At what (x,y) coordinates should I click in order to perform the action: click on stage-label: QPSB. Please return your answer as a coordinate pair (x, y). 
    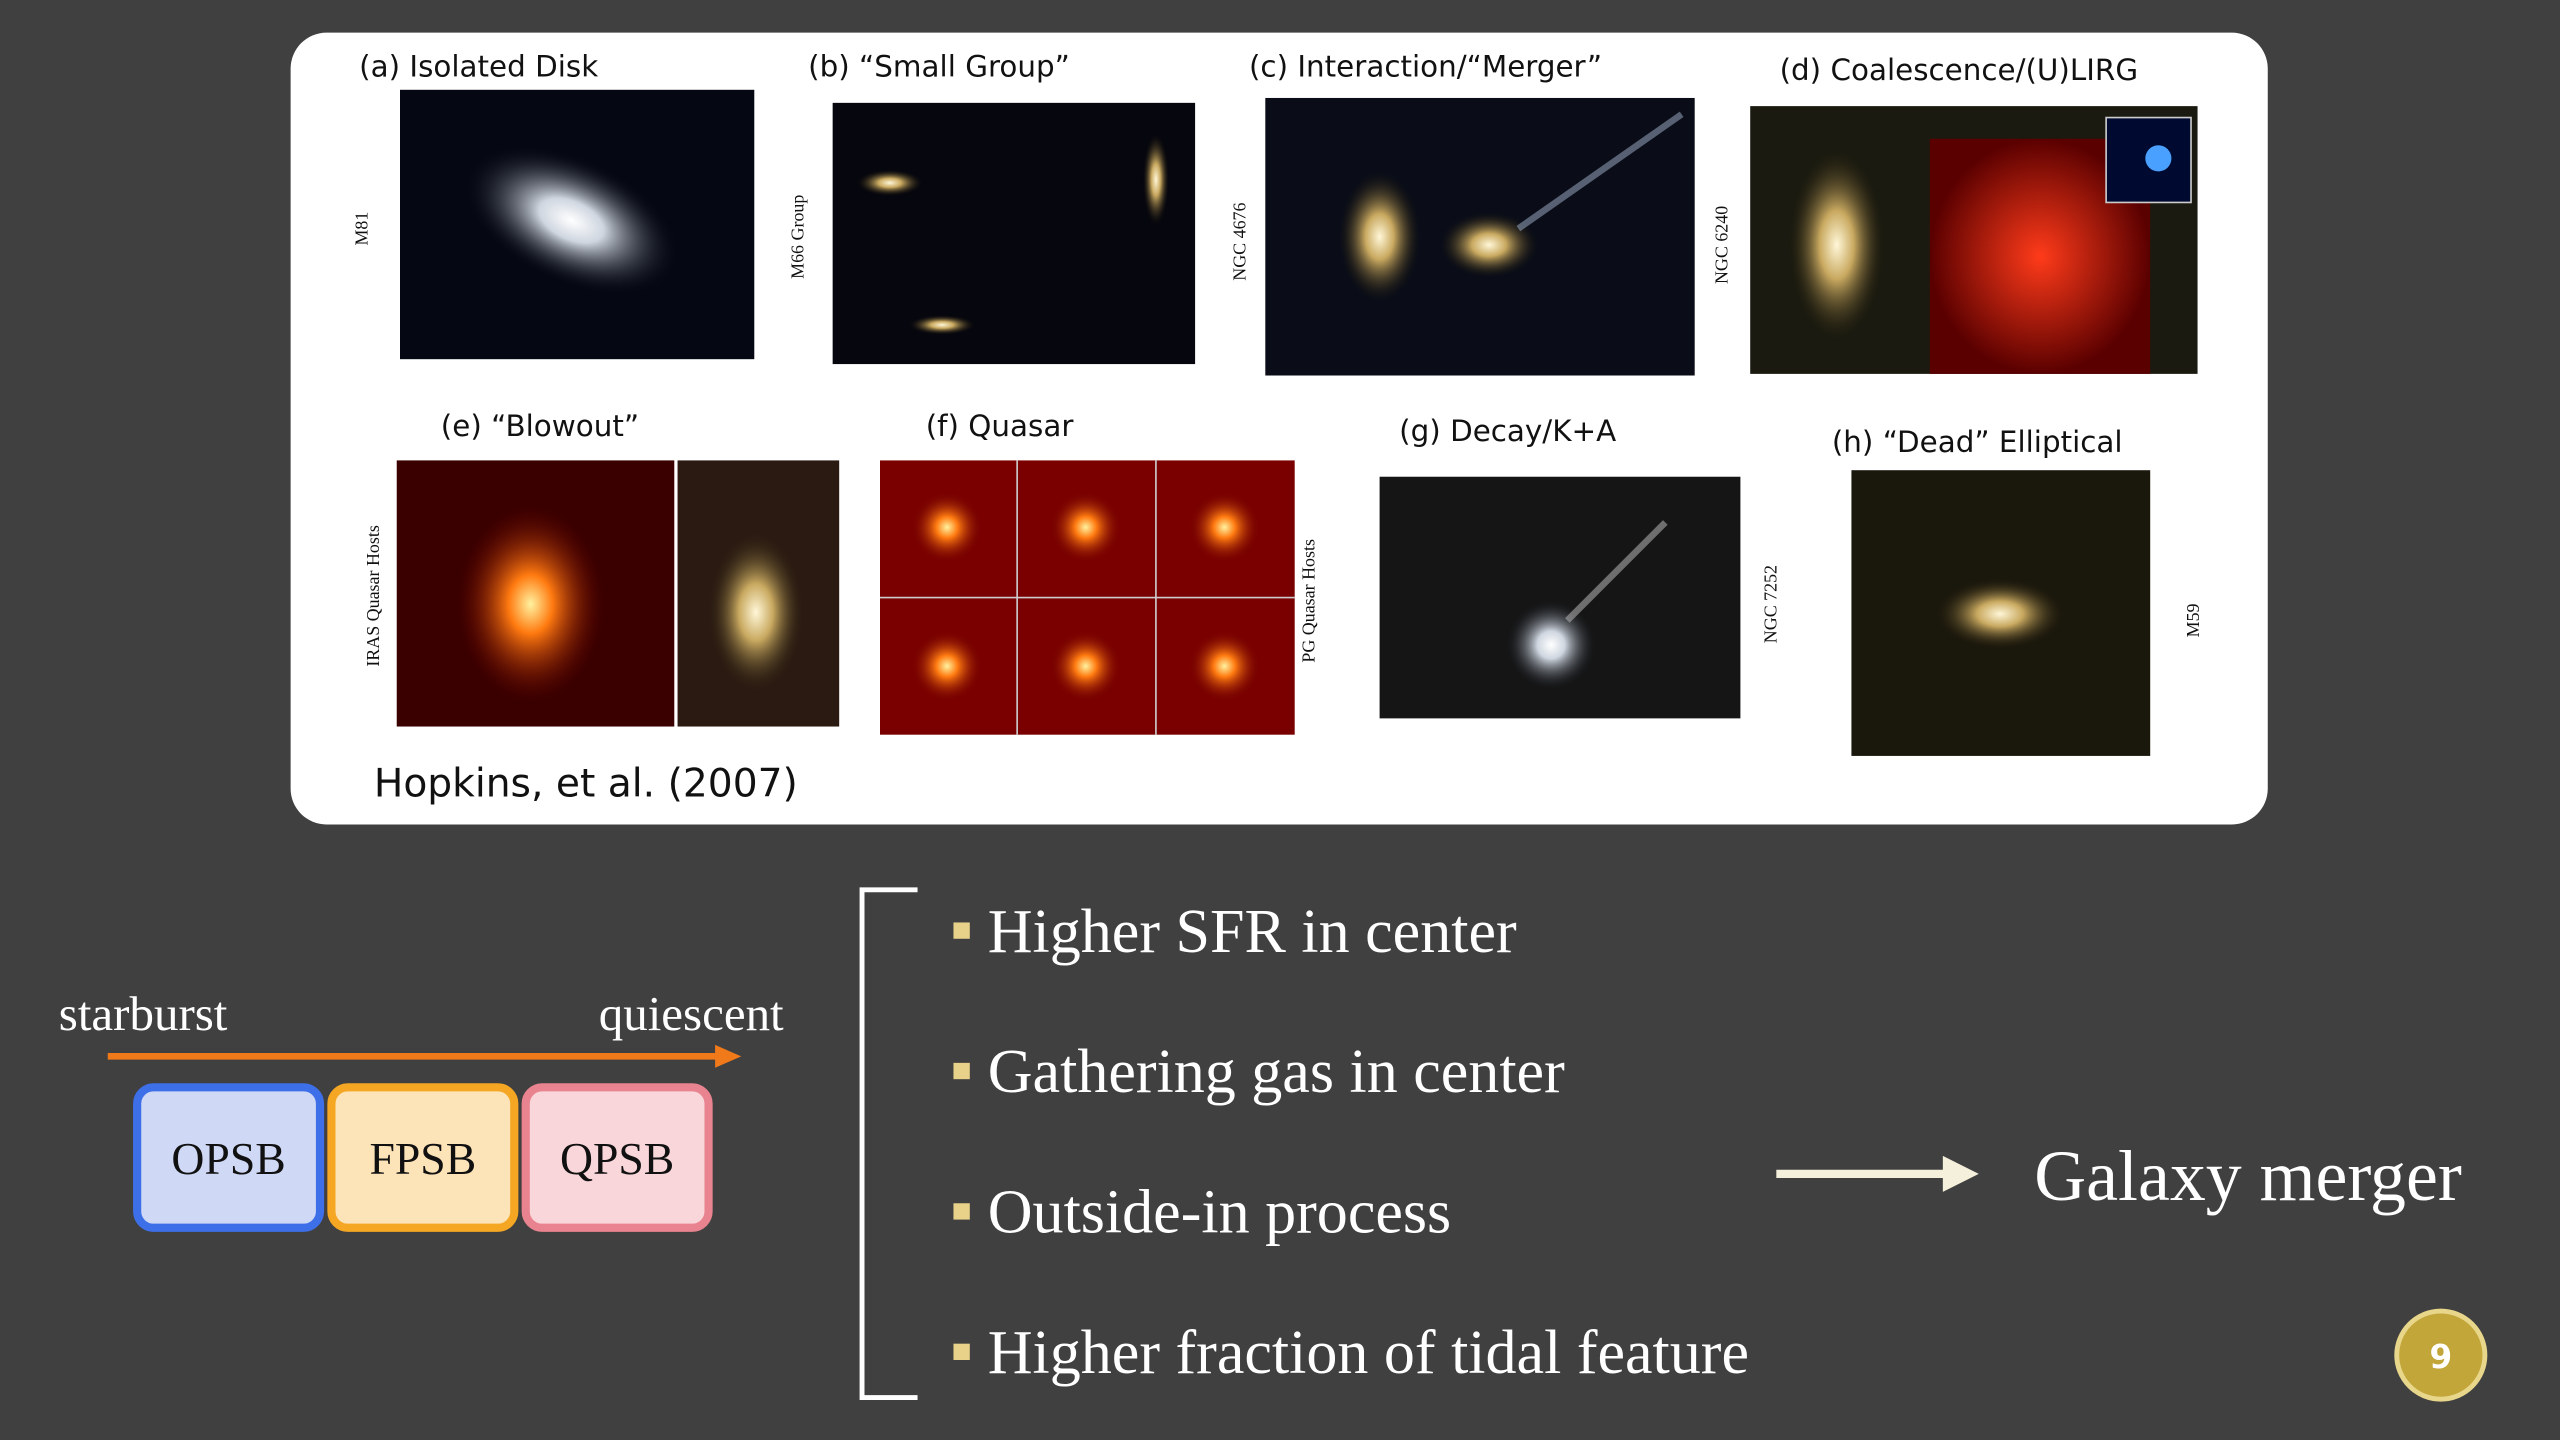
    Looking at the image, I should click on (617, 1158).